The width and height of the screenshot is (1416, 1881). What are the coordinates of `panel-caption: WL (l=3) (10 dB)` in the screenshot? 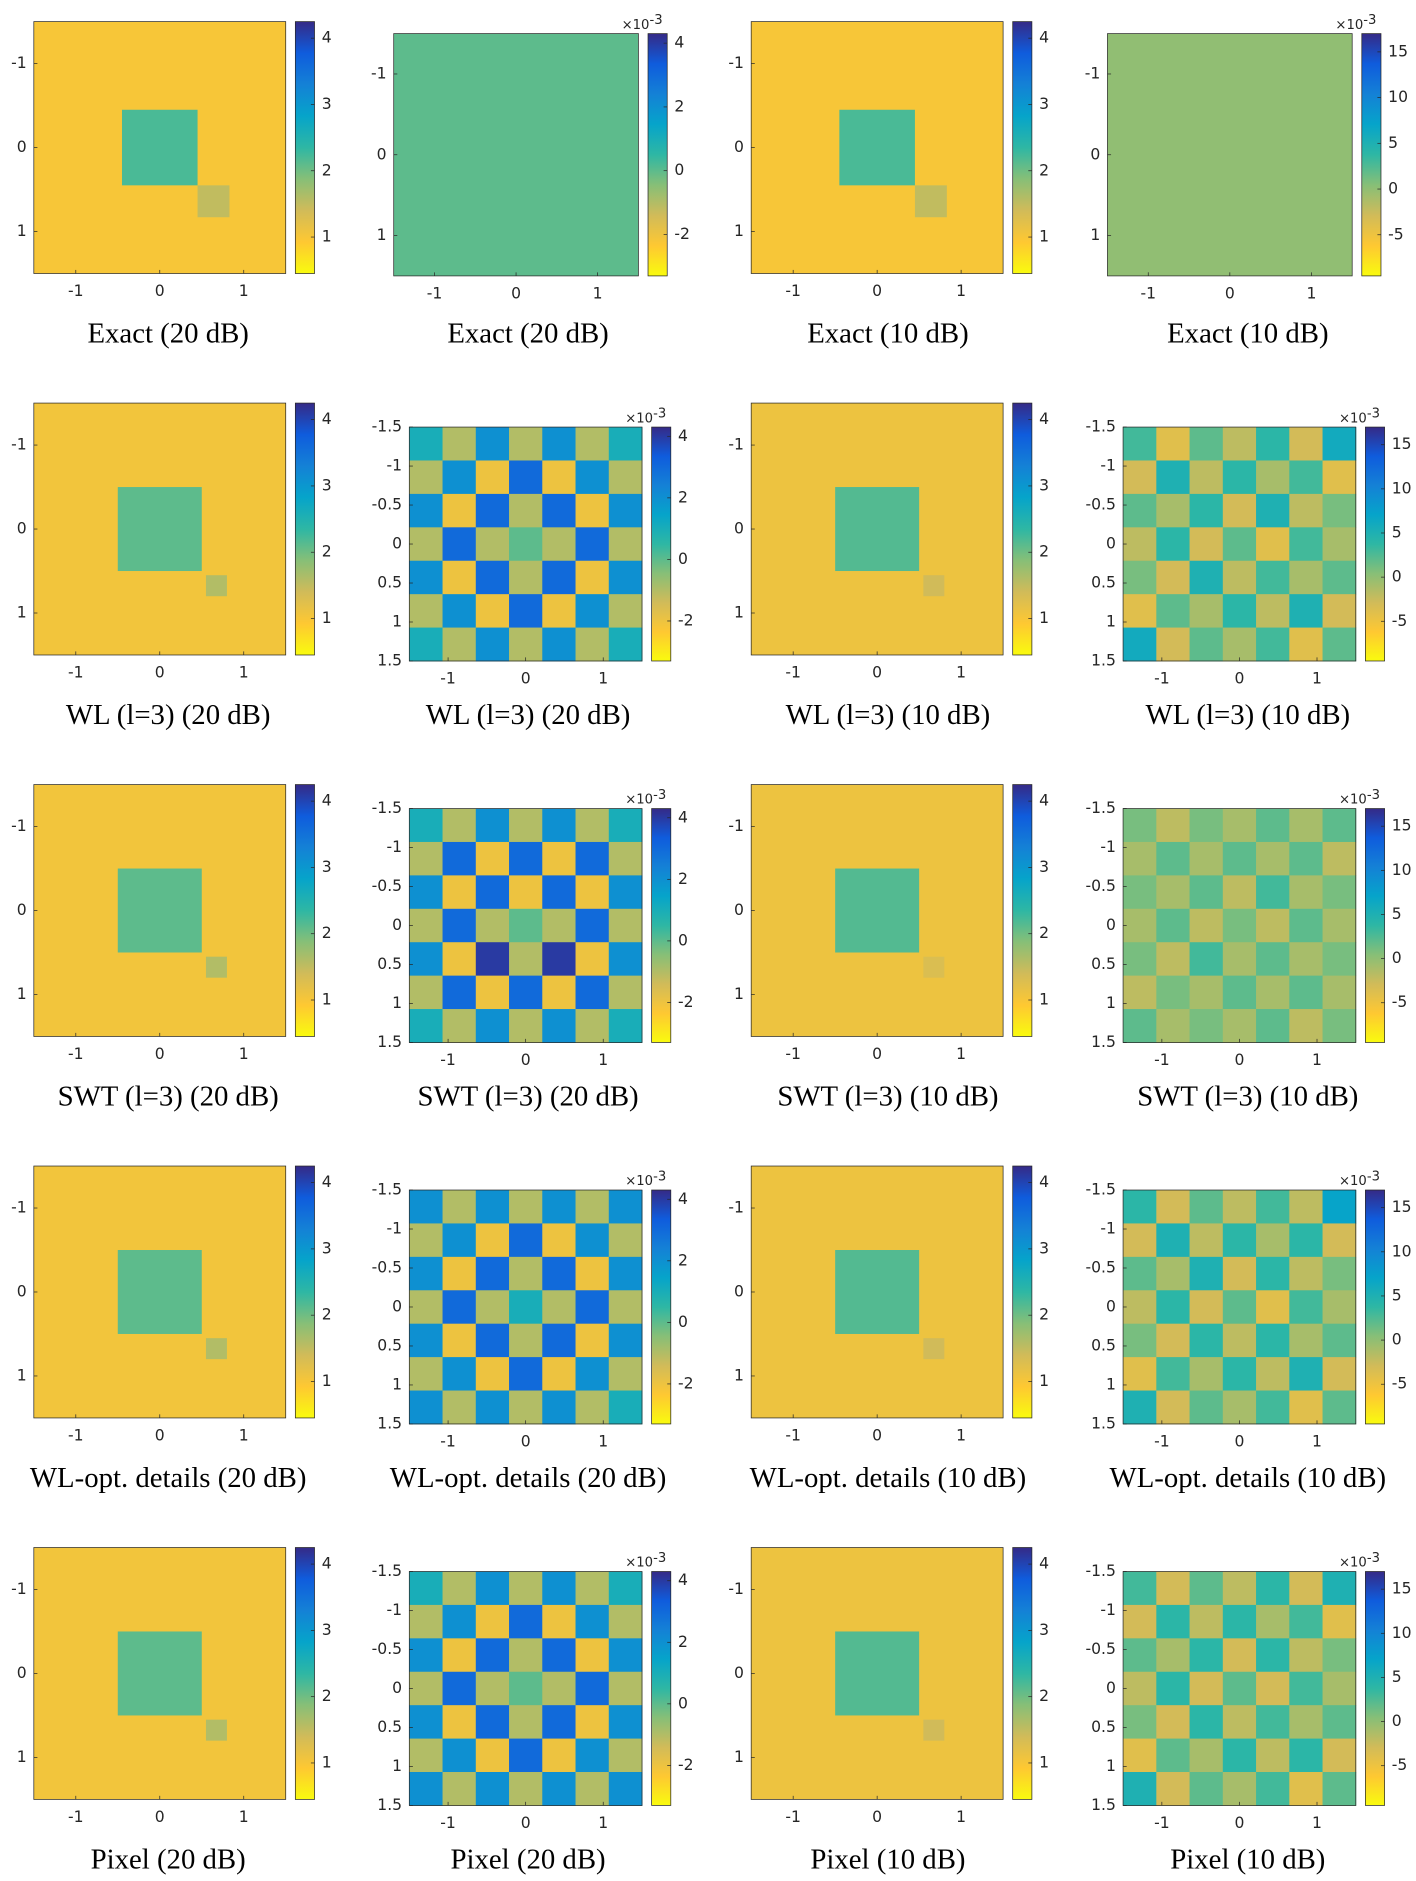 It's located at (1248, 715).